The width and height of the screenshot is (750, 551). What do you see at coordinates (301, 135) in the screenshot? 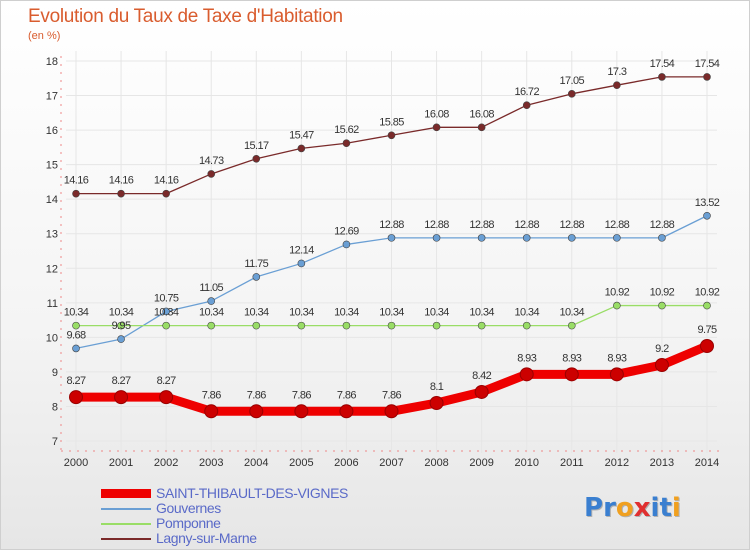
I see `data-label-lagny-sur-marne: 15.47` at bounding box center [301, 135].